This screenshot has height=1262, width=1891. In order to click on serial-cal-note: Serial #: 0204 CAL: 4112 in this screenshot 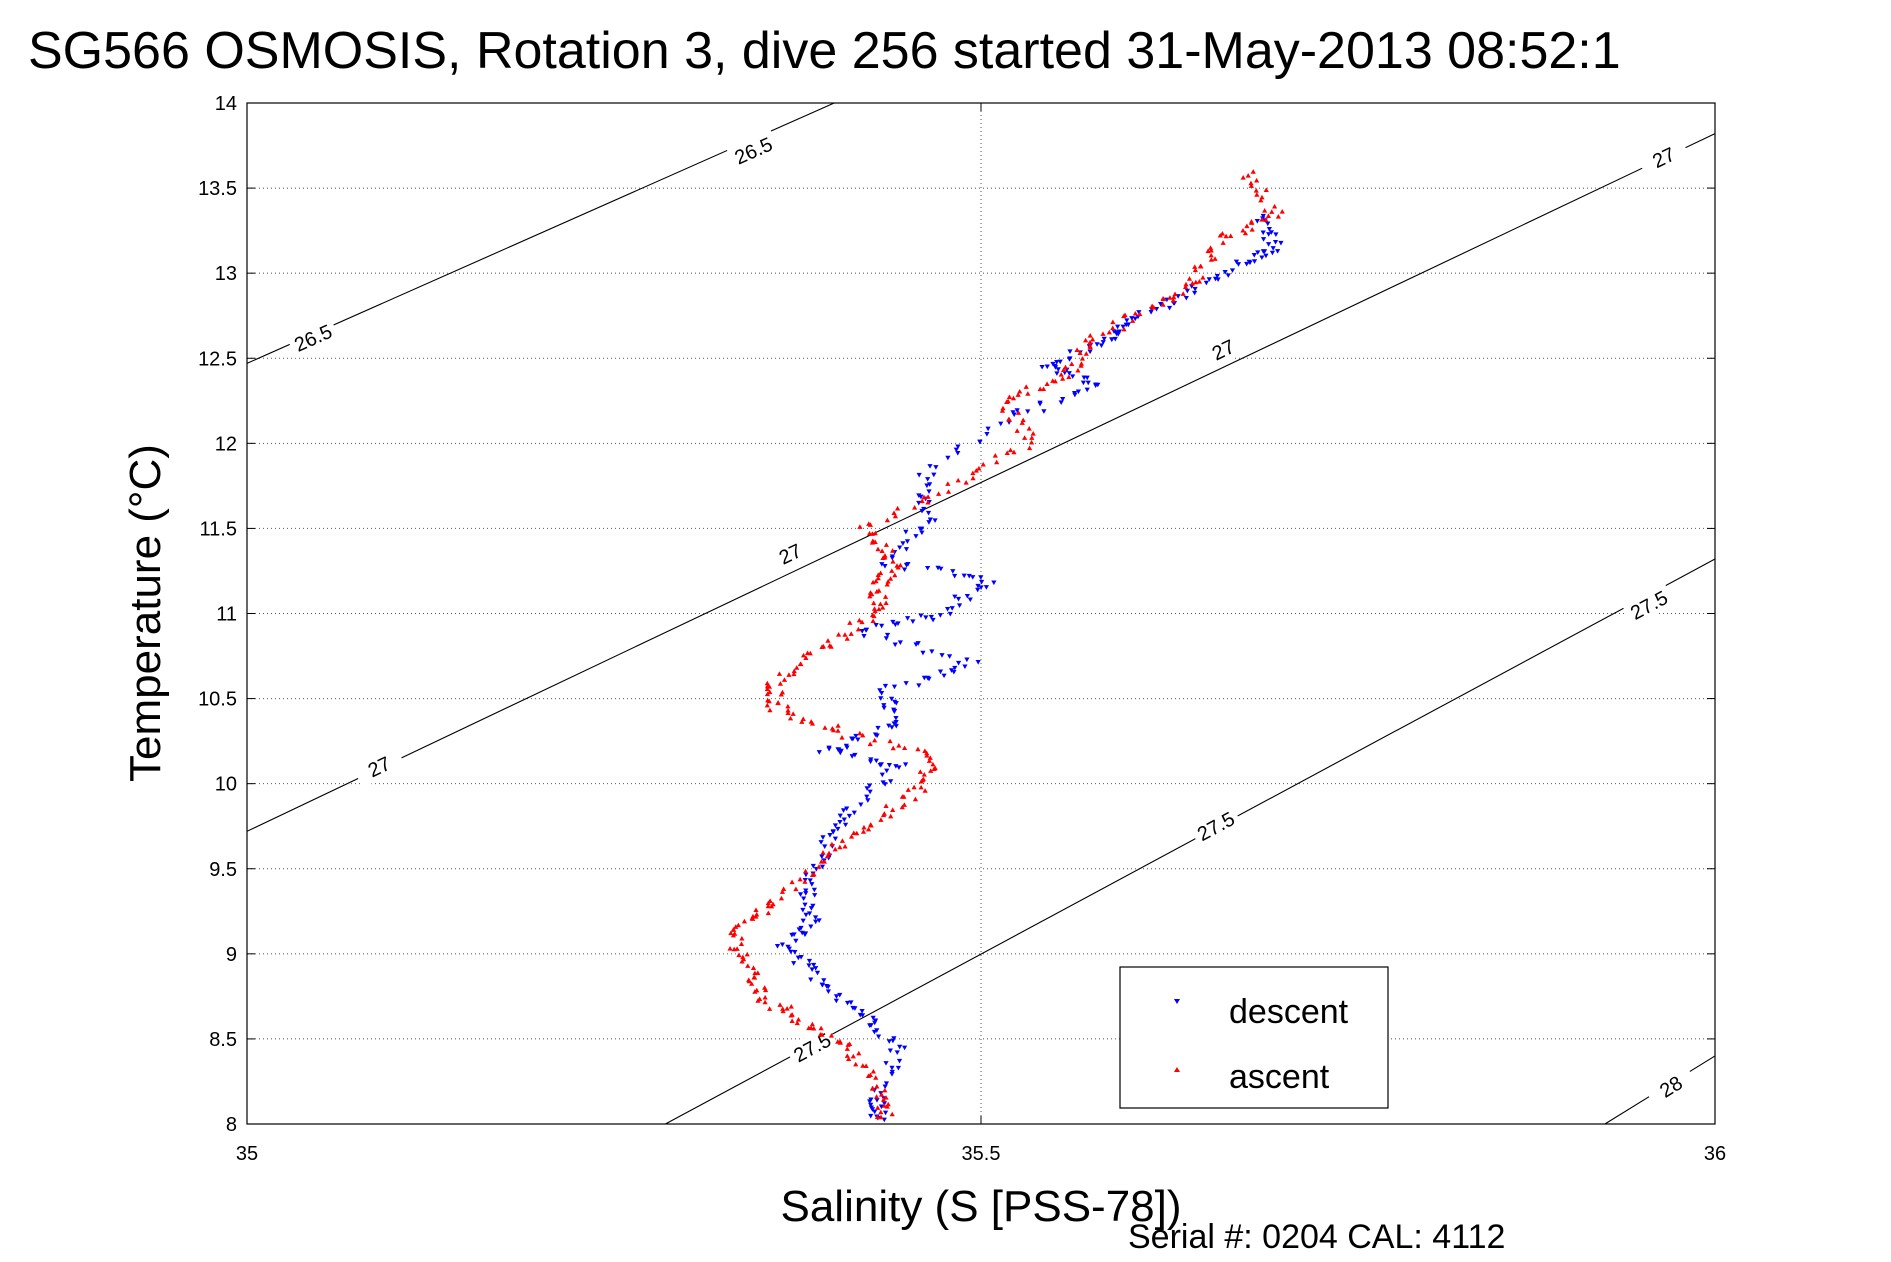, I will do `click(1316, 1237)`.